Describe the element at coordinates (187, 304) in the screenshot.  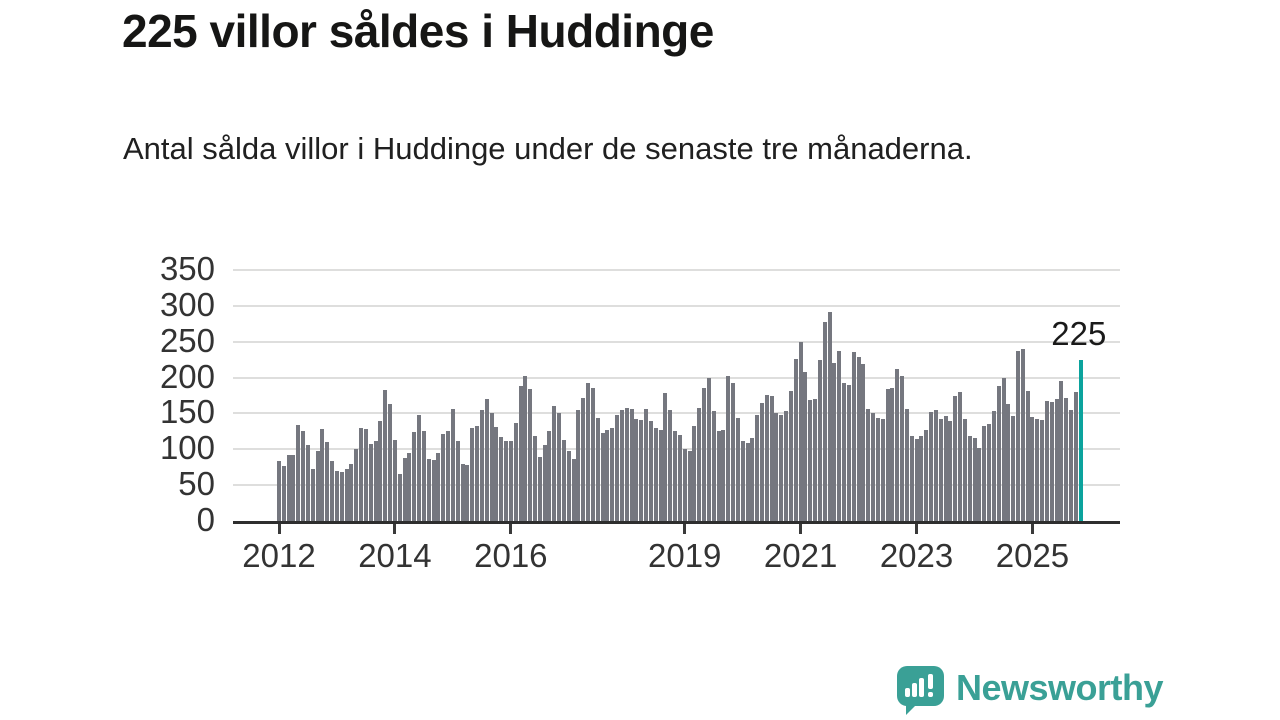
I see `y-axis-label: 300` at that location.